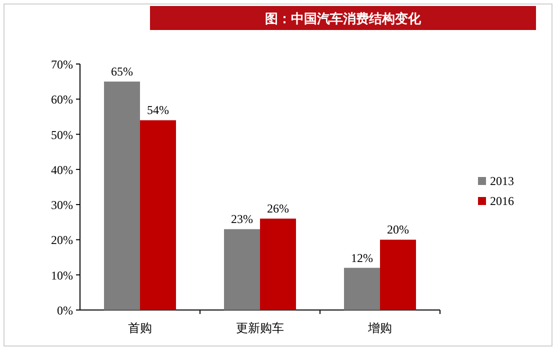 The width and height of the screenshot is (560, 352). What do you see at coordinates (65, 311) in the screenshot?
I see `y-tick-label: 0%` at bounding box center [65, 311].